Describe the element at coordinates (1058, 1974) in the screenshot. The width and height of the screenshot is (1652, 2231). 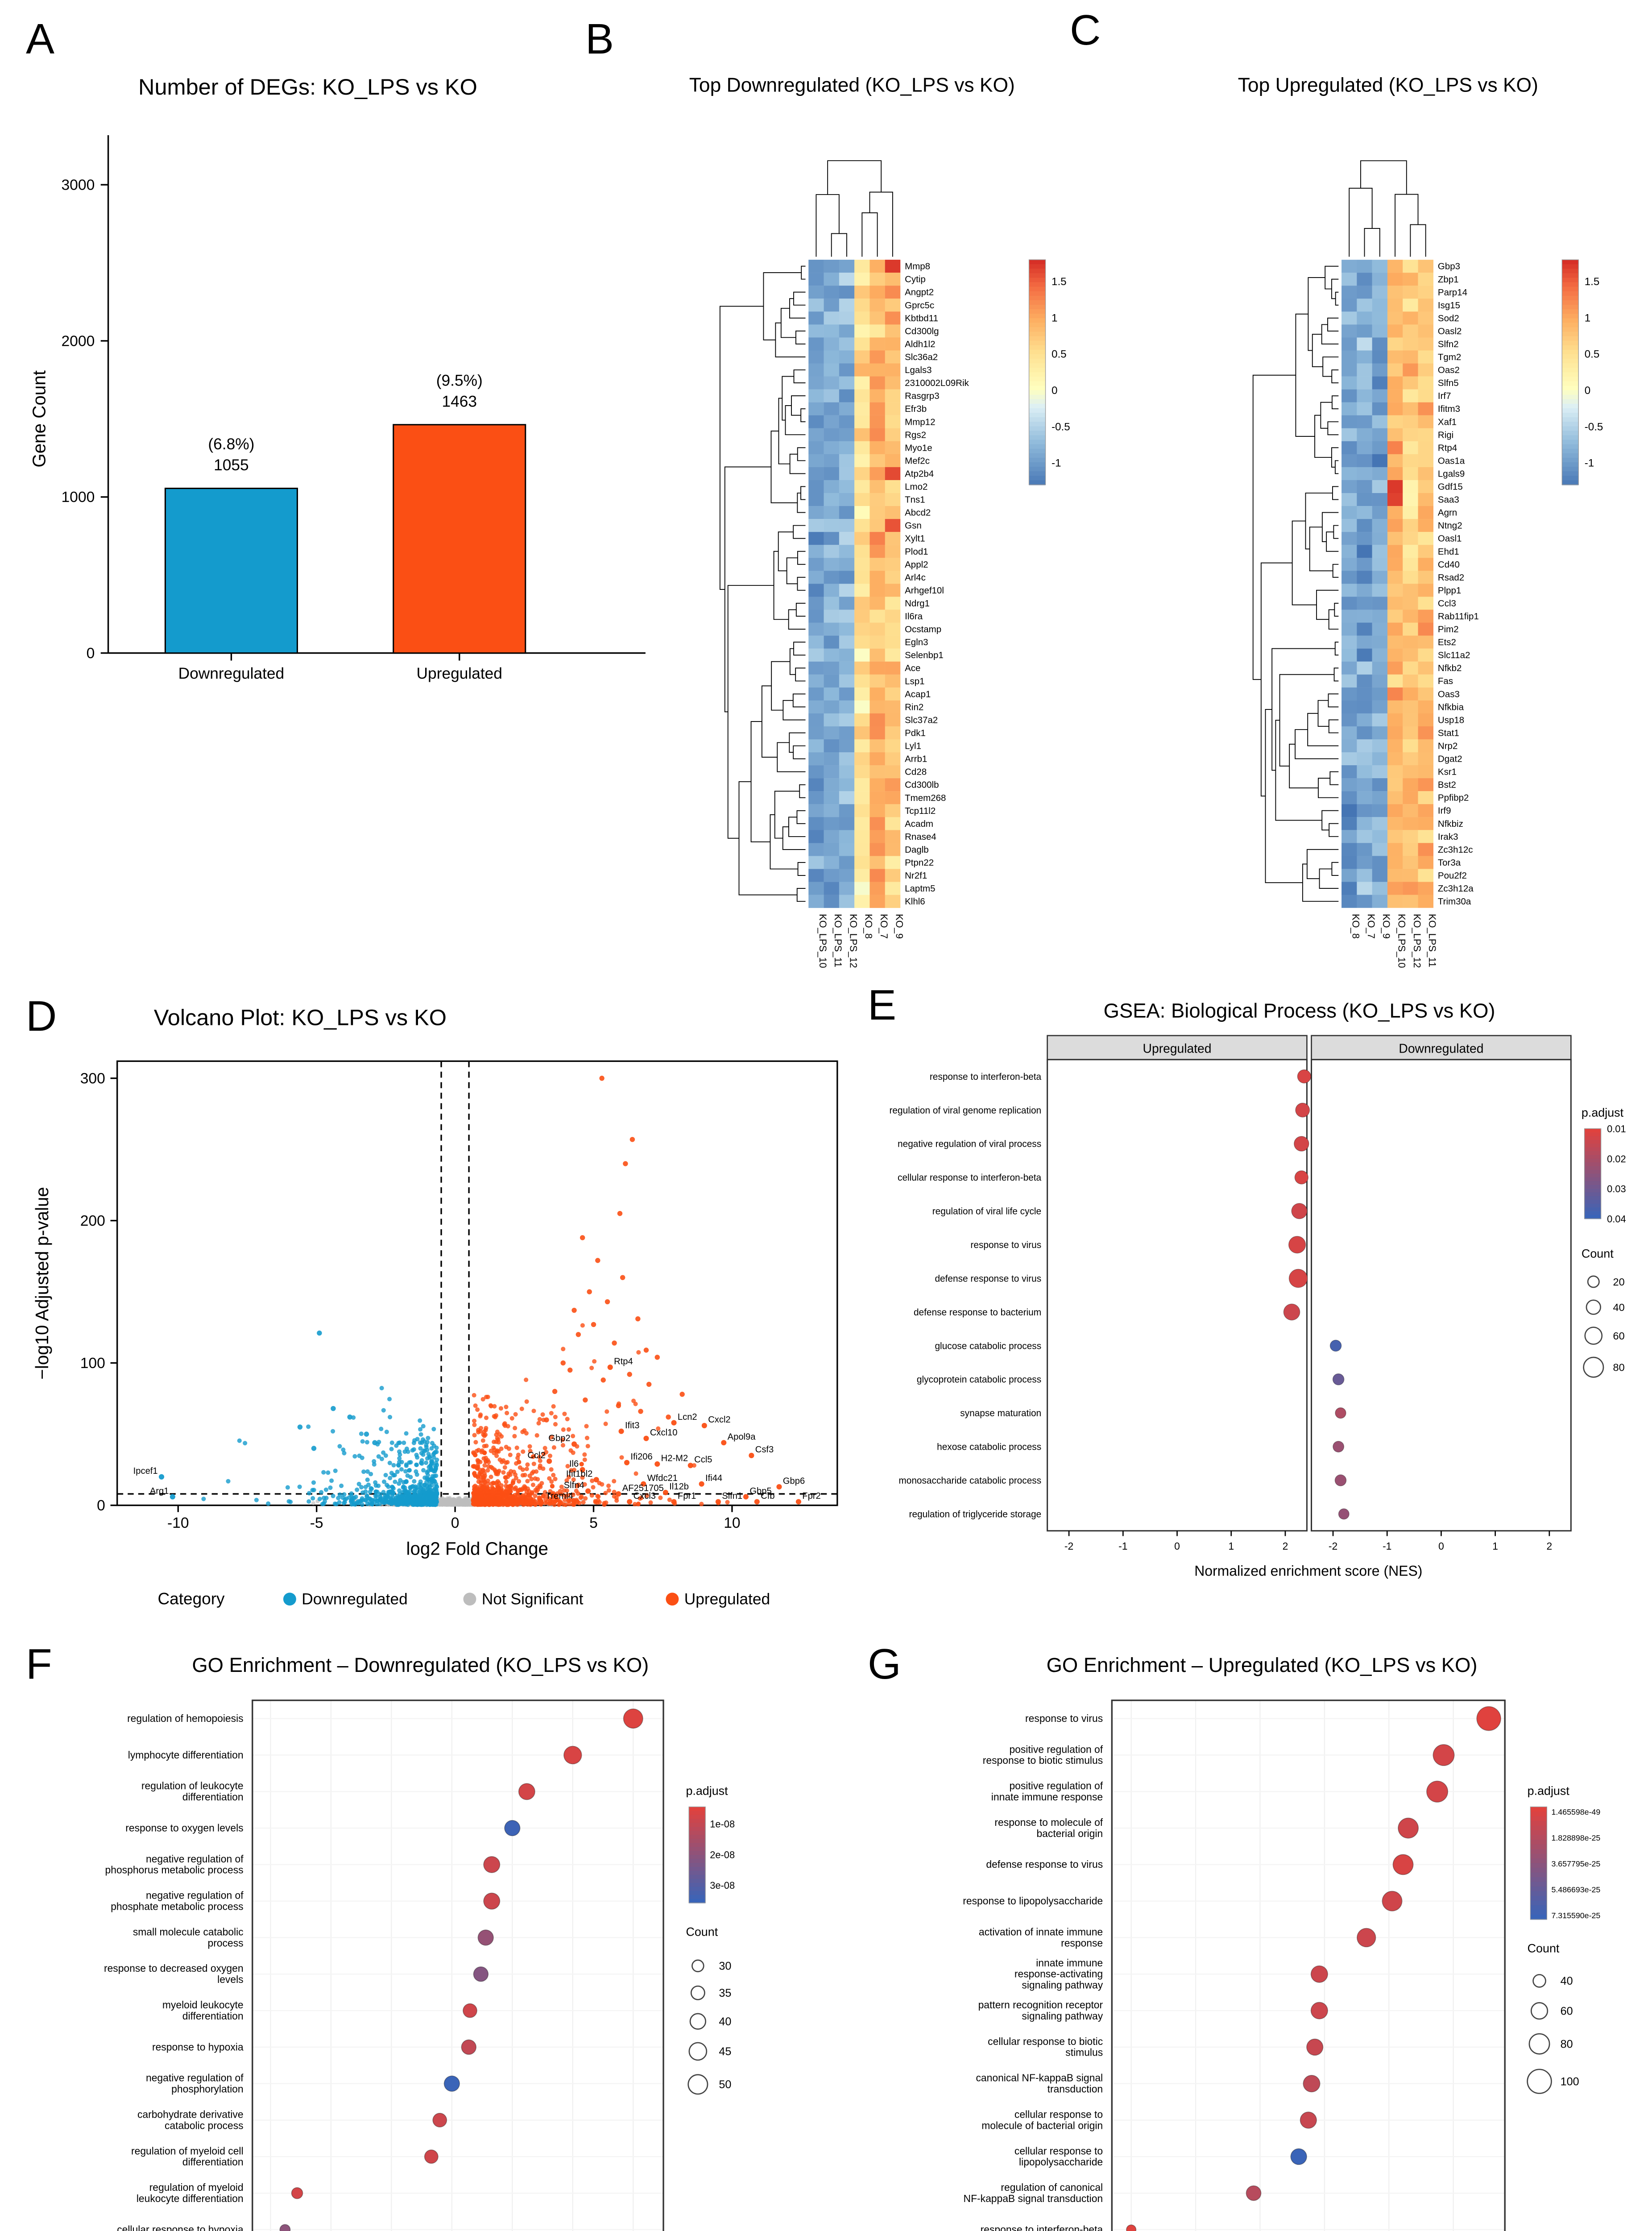
I see `term-label: response-activating` at that location.